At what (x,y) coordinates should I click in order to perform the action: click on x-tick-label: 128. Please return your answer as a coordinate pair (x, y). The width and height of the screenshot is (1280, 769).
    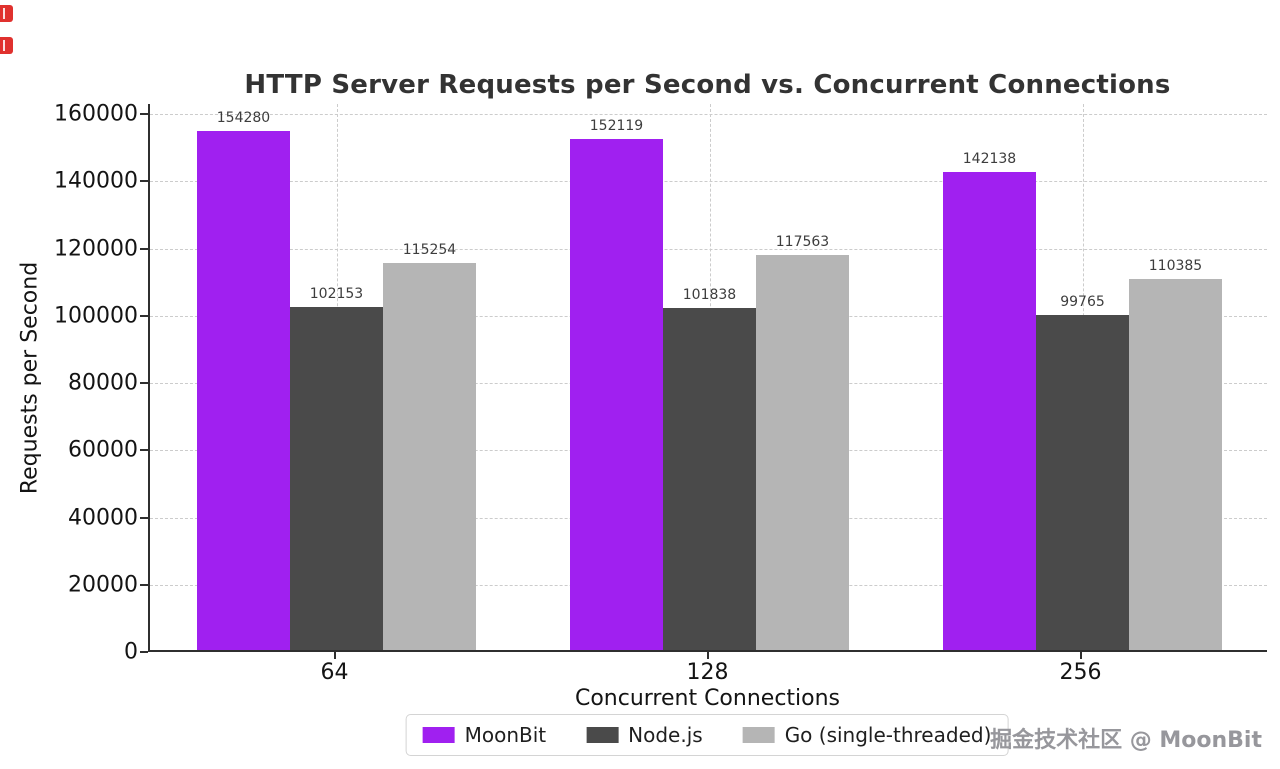
    Looking at the image, I should click on (707, 672).